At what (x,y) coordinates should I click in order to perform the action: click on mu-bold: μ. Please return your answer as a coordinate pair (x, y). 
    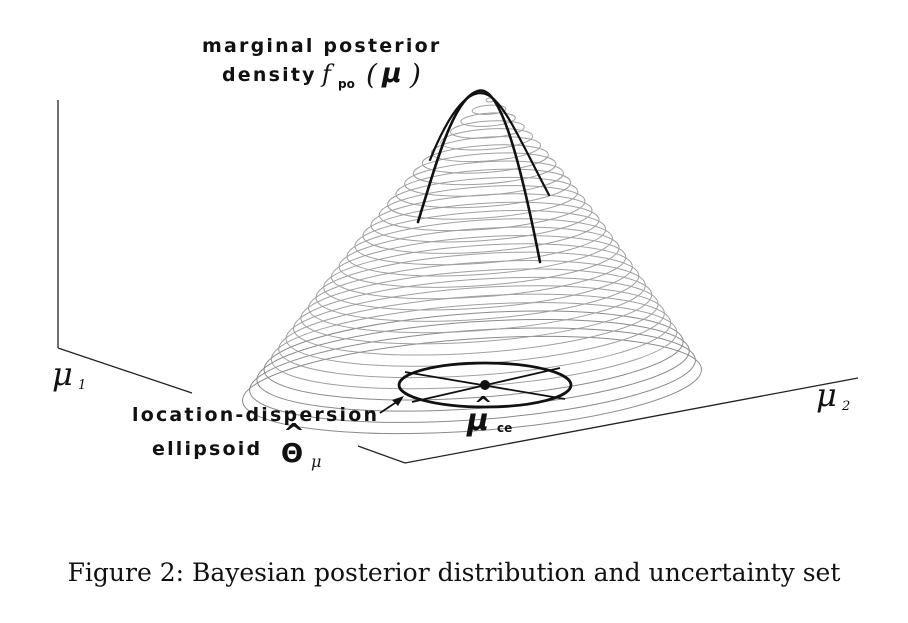
    Looking at the image, I should click on (391, 73).